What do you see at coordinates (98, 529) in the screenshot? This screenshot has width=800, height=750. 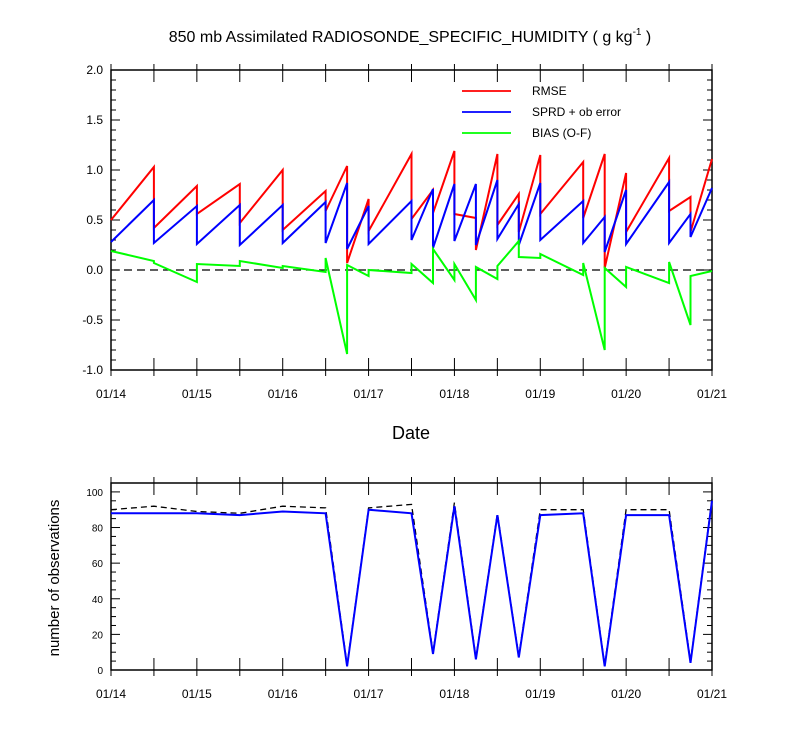 I see `bottom-y-tick-label: 80` at bounding box center [98, 529].